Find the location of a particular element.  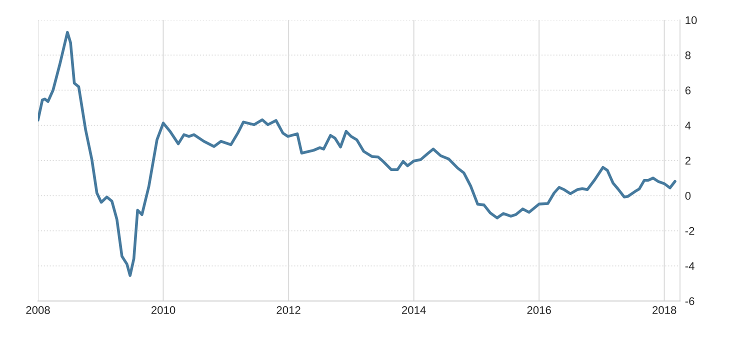

y-tick-label: -4 is located at coordinates (689, 266).